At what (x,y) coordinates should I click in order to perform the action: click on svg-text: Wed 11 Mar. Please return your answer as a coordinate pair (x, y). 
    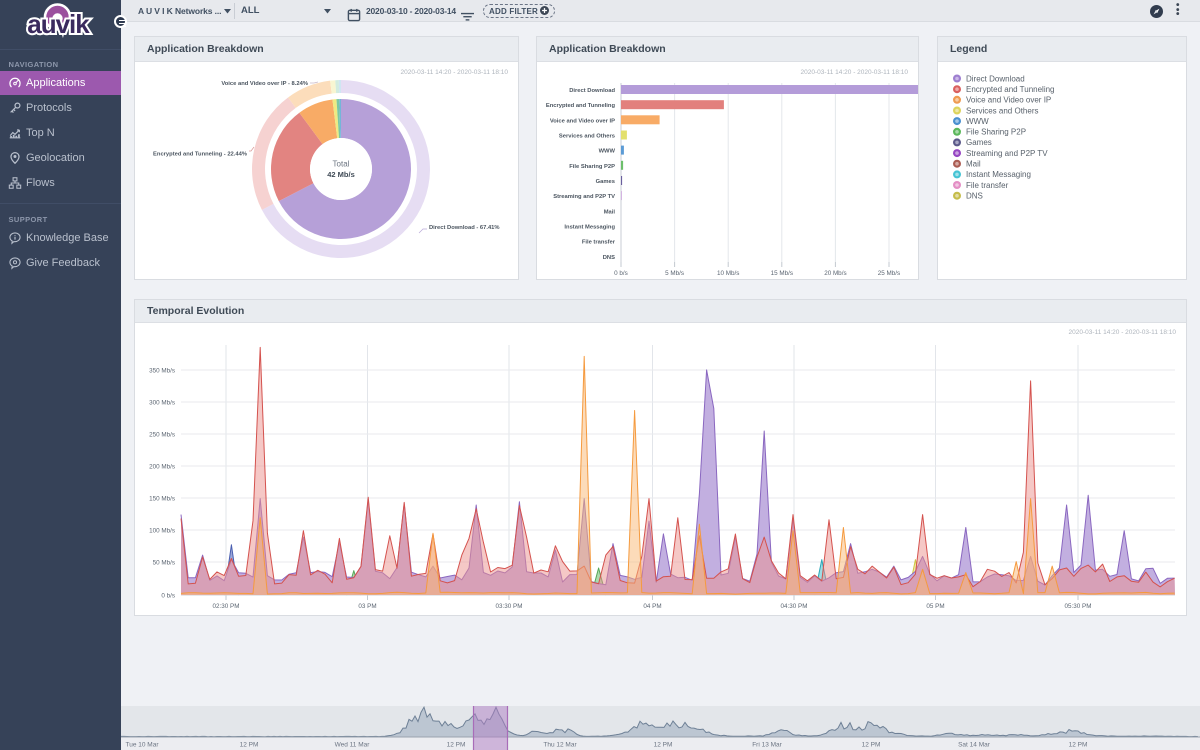
    Looking at the image, I should click on (353, 745).